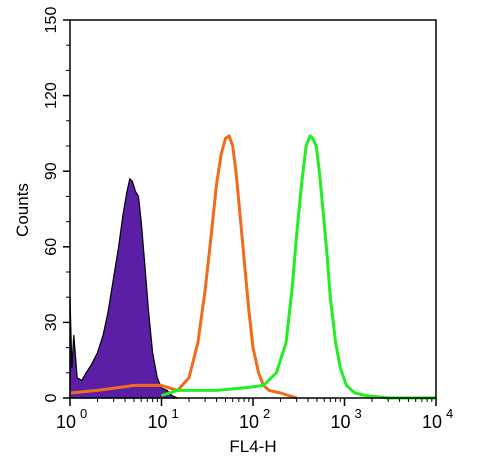  I want to click on x-tick-exponent: 4, so click(449, 413).